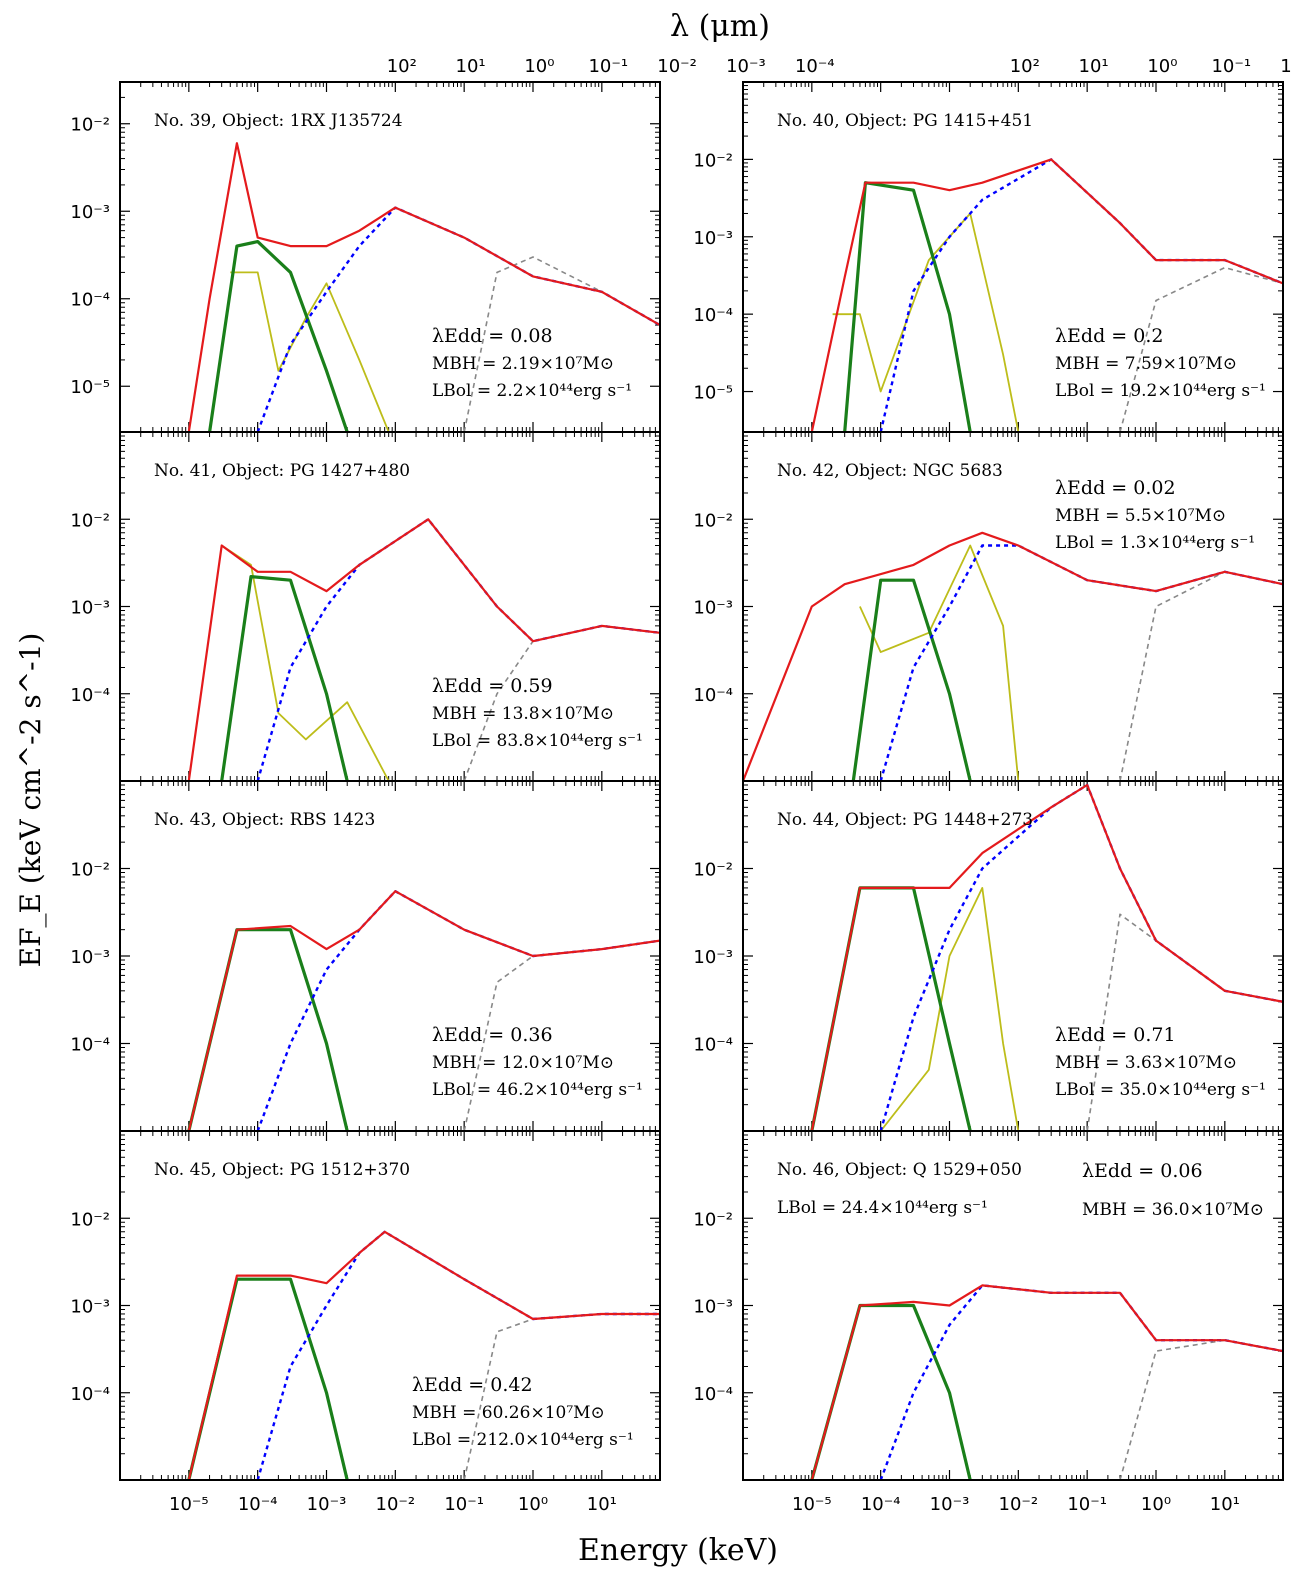 This screenshot has width=1291, height=1570. What do you see at coordinates (882, 1208) in the screenshot?
I see `bolometric-luminosity: LBol = 24.4×10⁴⁴erg s⁻¹` at bounding box center [882, 1208].